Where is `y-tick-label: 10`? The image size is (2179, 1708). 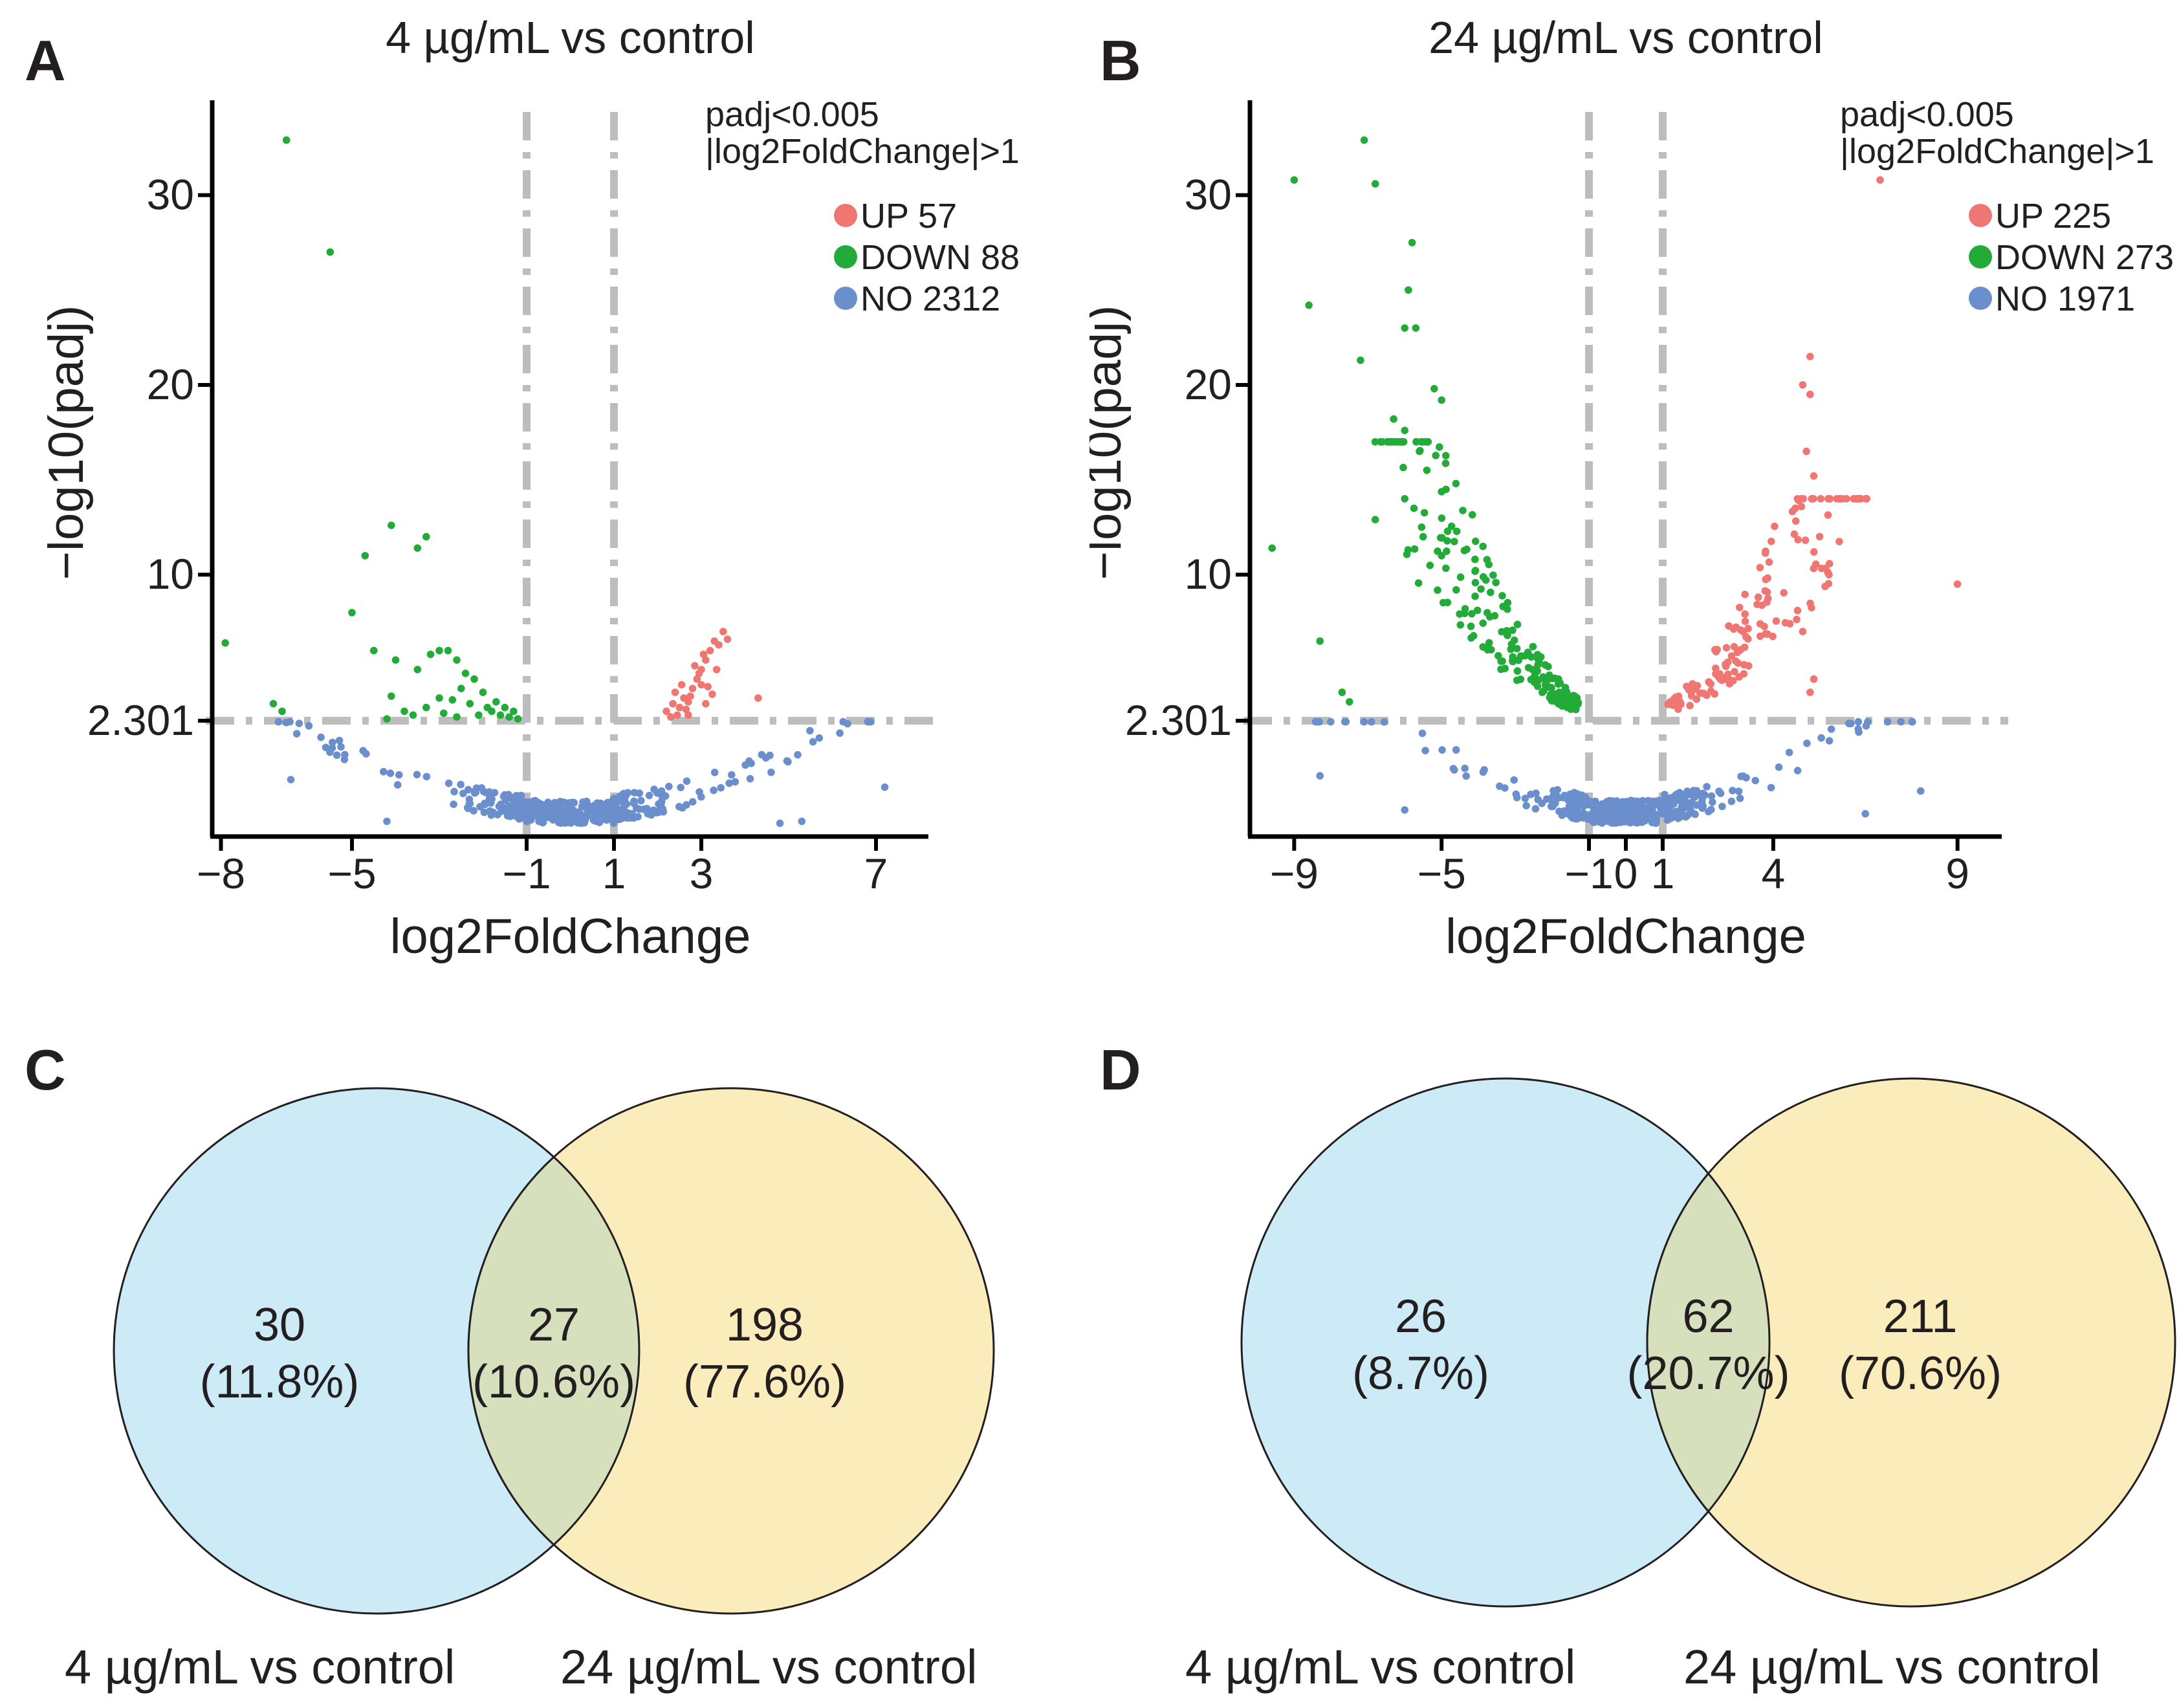
y-tick-label: 10 is located at coordinates (1208, 574).